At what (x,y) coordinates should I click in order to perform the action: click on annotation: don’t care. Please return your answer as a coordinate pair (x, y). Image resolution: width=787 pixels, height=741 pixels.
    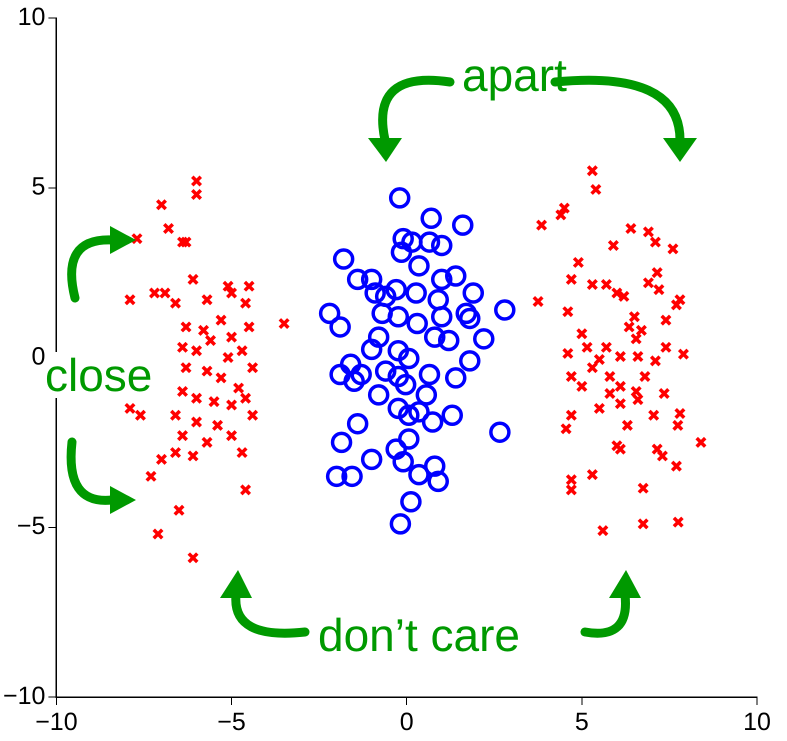
    Looking at the image, I should click on (419, 635).